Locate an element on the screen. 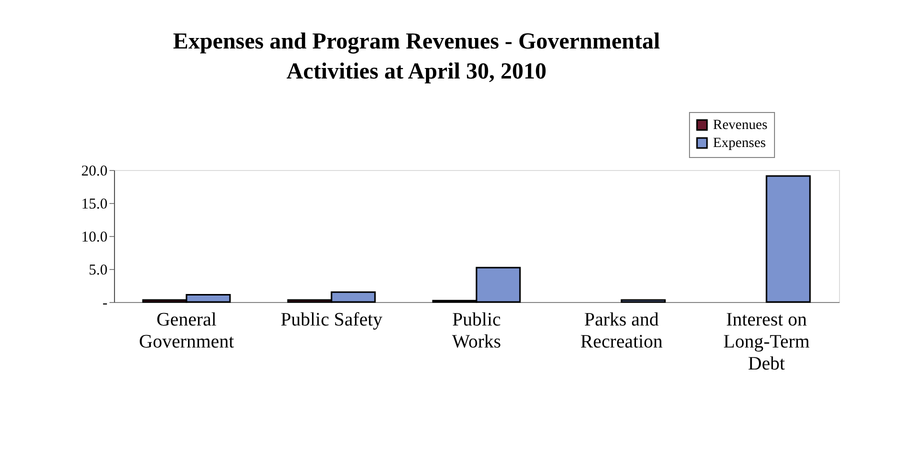 The width and height of the screenshot is (915, 459). legend-label: Revenues is located at coordinates (740, 125).